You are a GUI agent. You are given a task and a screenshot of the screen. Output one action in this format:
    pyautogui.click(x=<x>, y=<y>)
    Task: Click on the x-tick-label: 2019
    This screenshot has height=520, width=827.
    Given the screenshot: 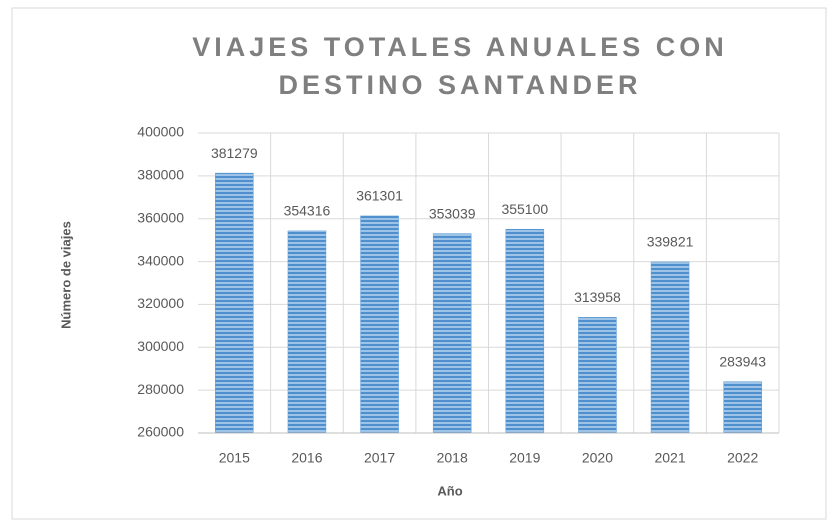 What is the action you would take?
    pyautogui.click(x=524, y=458)
    